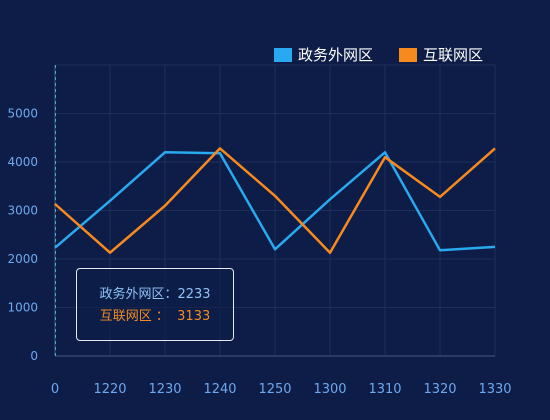 This screenshot has height=420, width=550. Describe the element at coordinates (132, 294) in the screenshot. I see `tooltip-series-1-name: 政务外网区` at that location.